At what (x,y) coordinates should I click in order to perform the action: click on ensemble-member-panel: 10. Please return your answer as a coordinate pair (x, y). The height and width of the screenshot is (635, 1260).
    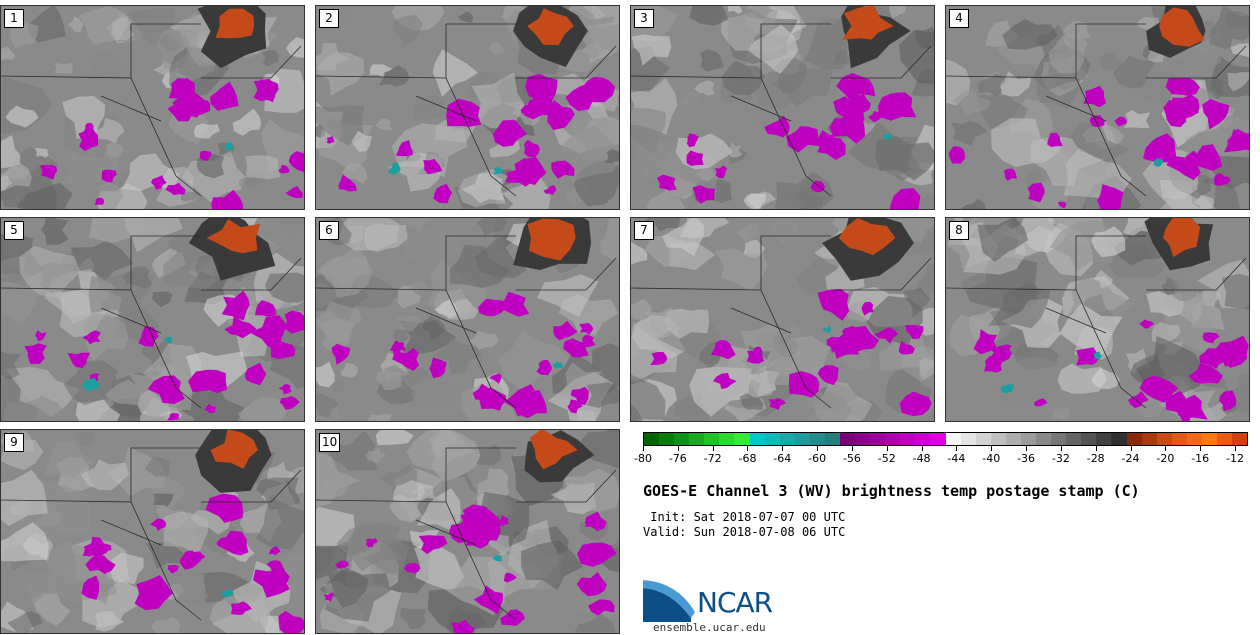
    Looking at the image, I should click on (467, 531).